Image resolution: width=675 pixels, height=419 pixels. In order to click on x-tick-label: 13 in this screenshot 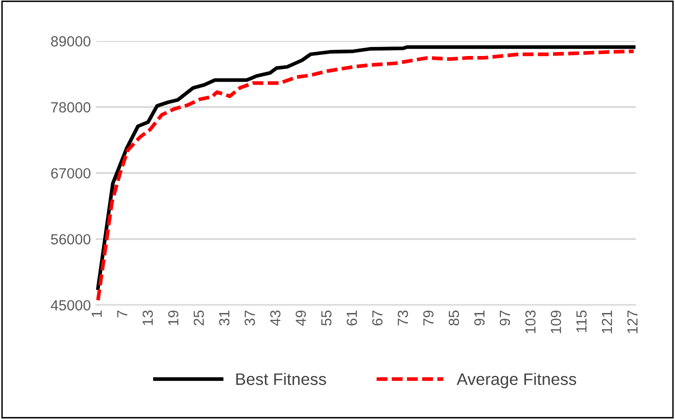, I will do `click(147, 317)`.